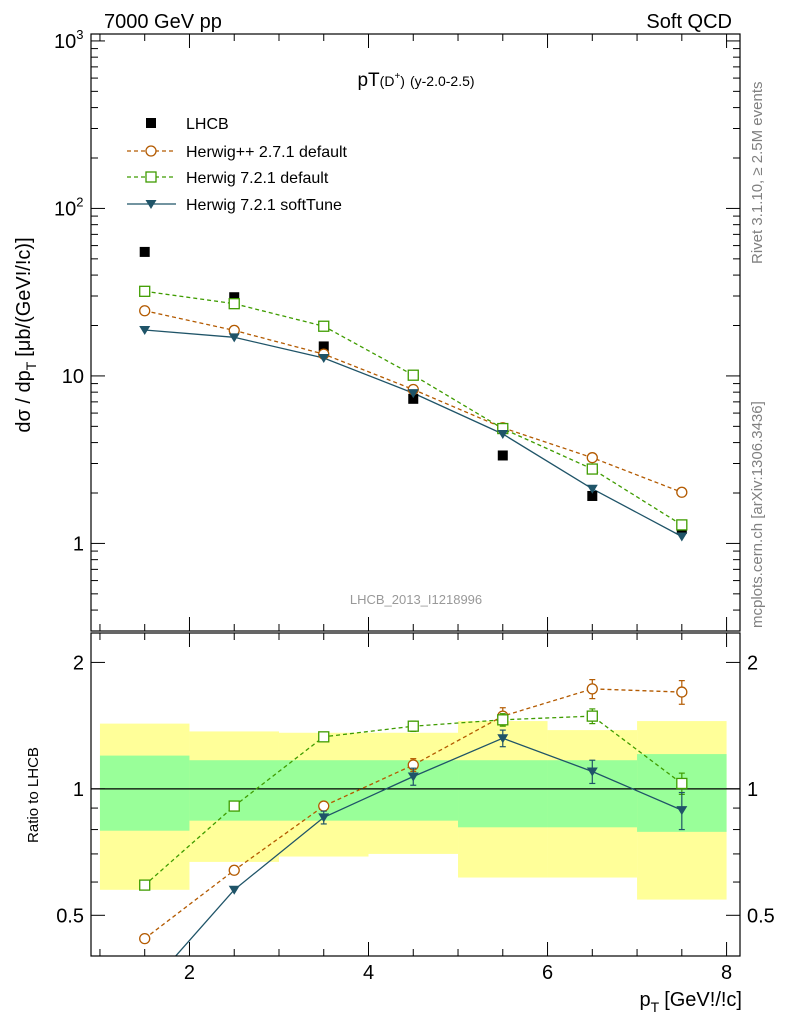 This screenshot has height=1024, width=786. Describe the element at coordinates (189, 973) in the screenshot. I see `x-tick-label: 2` at that location.